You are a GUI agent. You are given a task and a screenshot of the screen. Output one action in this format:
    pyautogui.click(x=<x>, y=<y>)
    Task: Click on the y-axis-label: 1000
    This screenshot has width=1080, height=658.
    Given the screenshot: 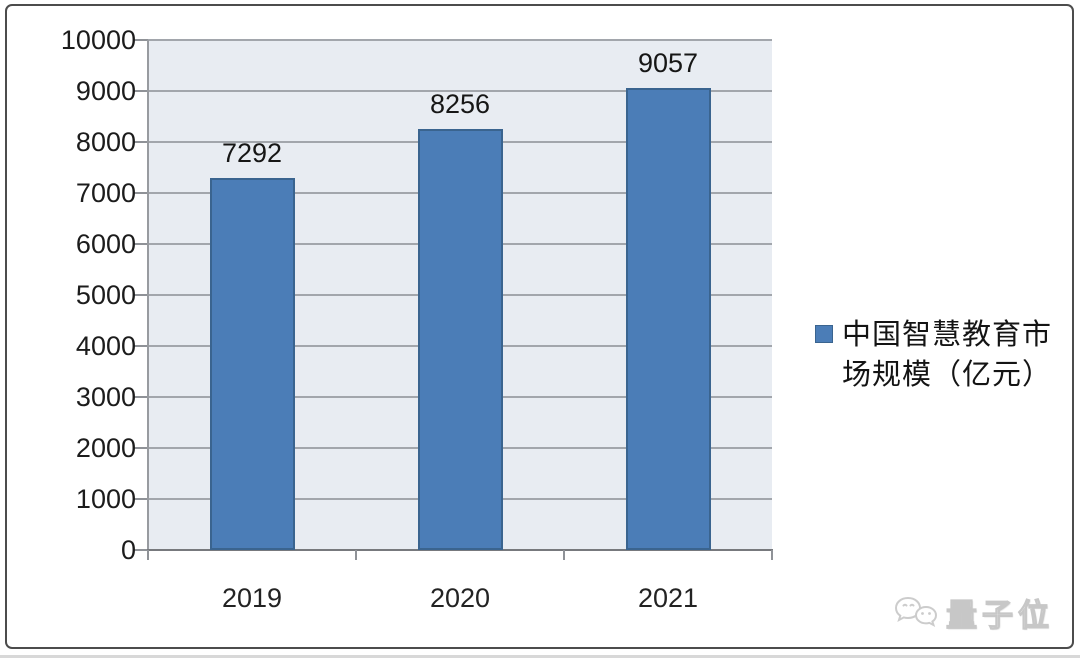 What is the action you would take?
    pyautogui.click(x=105, y=499)
    